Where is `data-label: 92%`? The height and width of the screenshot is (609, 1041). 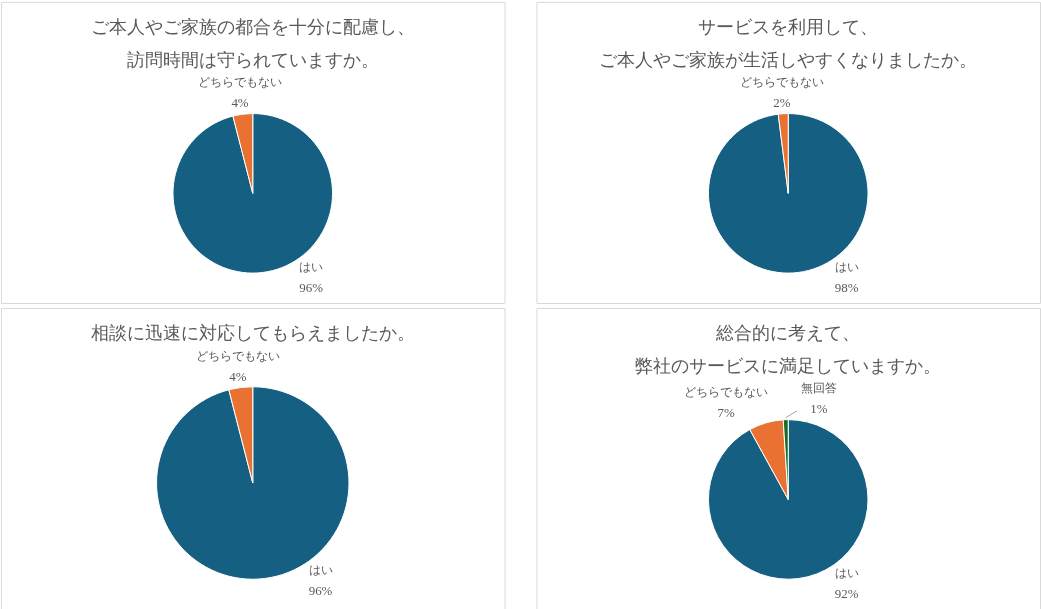 data-label: 92% is located at coordinates (846, 593).